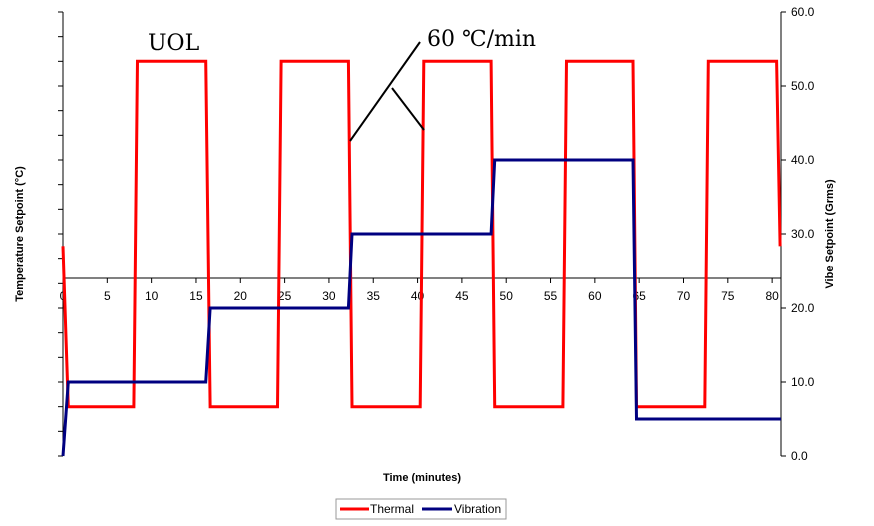 The width and height of the screenshot is (874, 526). Describe the element at coordinates (60, 234) in the screenshot. I see `y-axis-ticks` at that location.